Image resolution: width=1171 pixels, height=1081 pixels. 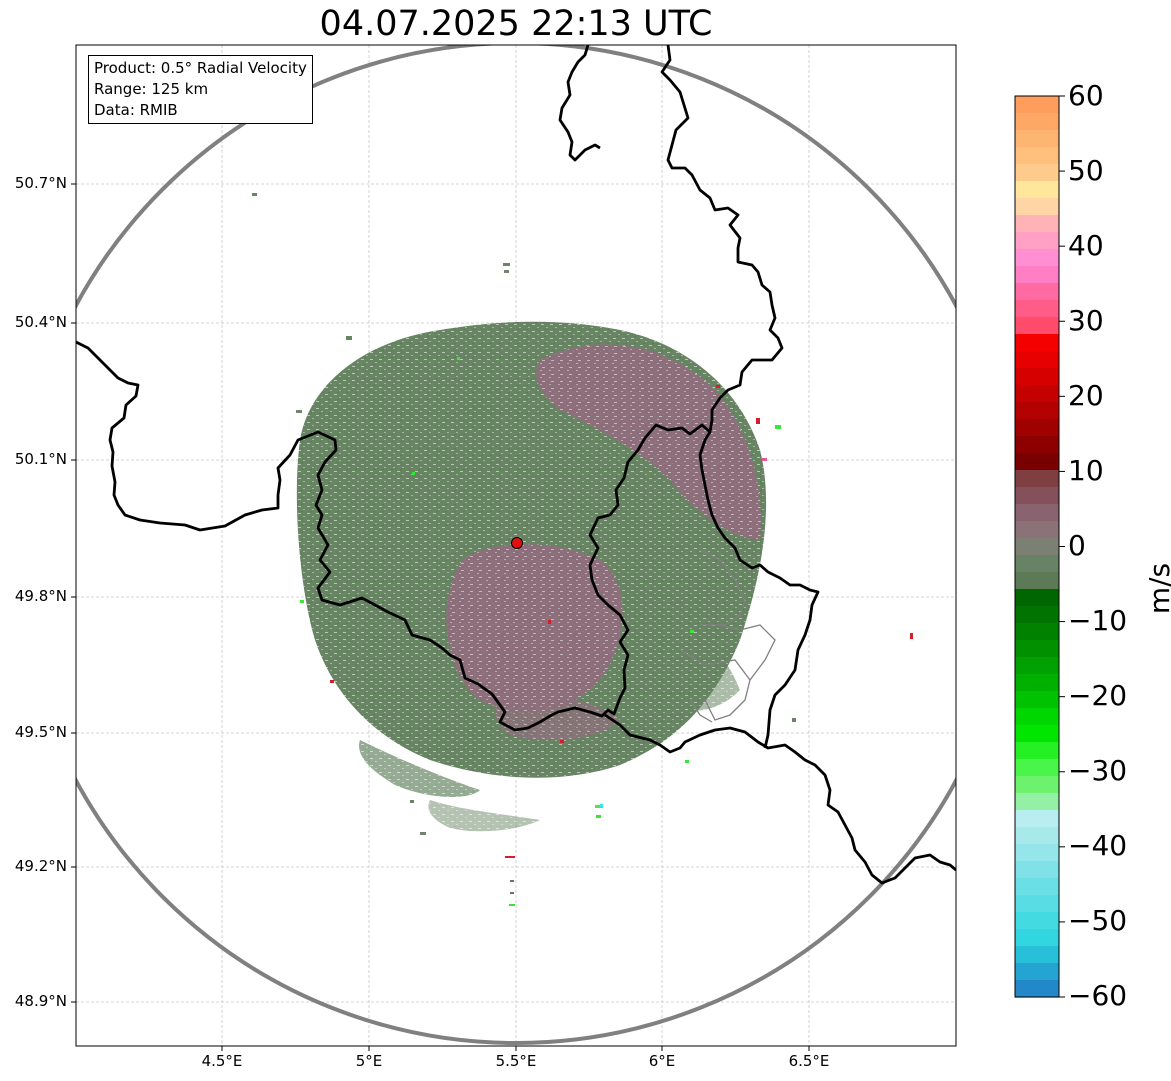 I want to click on colorbar-tick-label: 30, so click(x=1086, y=320).